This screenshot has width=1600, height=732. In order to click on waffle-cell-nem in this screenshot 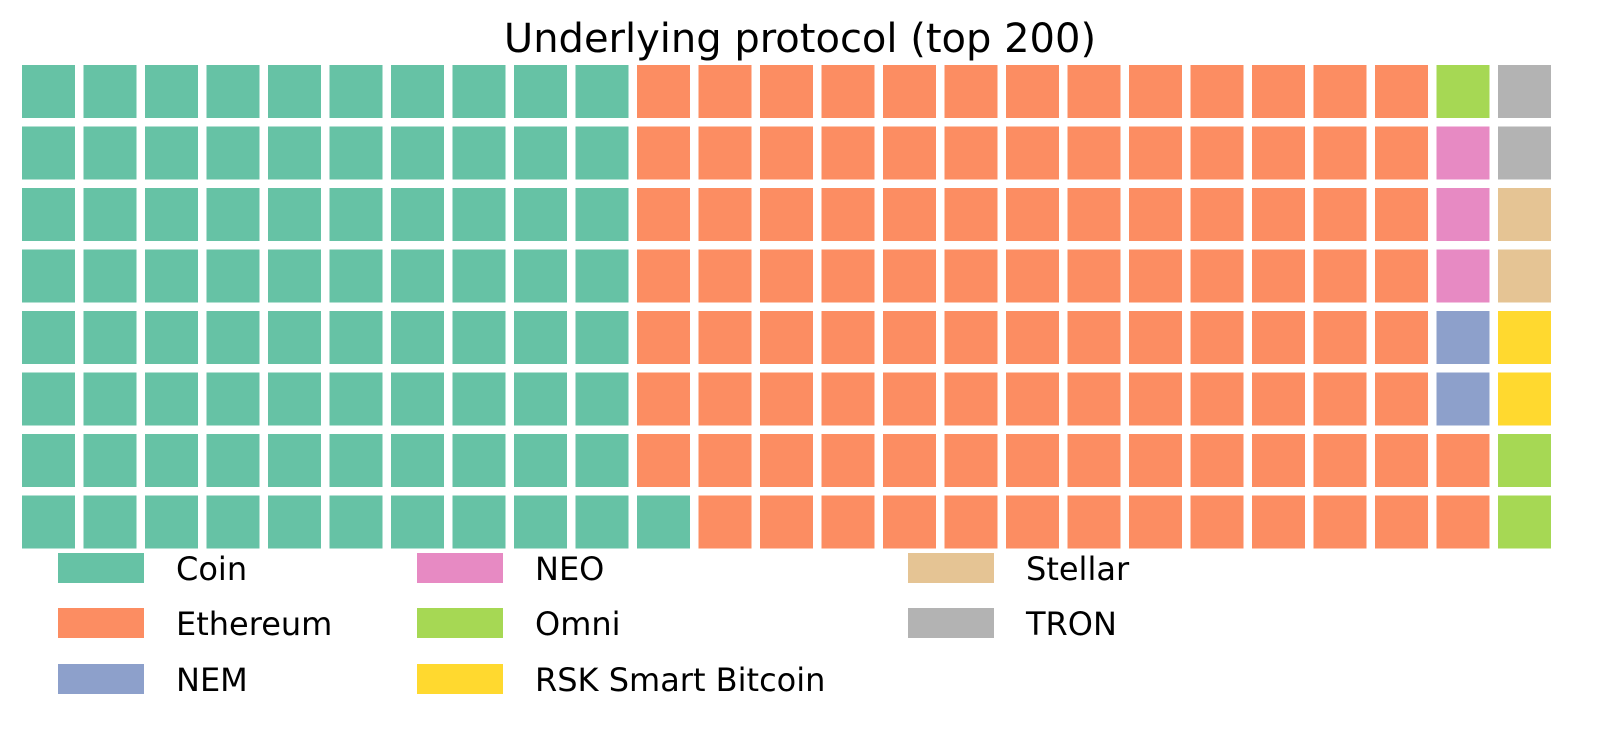, I will do `click(1463, 337)`.